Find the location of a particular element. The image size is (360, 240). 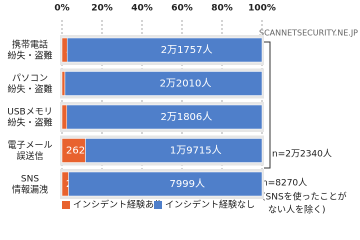

legend-label: インシデント経験なし is located at coordinates (210, 205).